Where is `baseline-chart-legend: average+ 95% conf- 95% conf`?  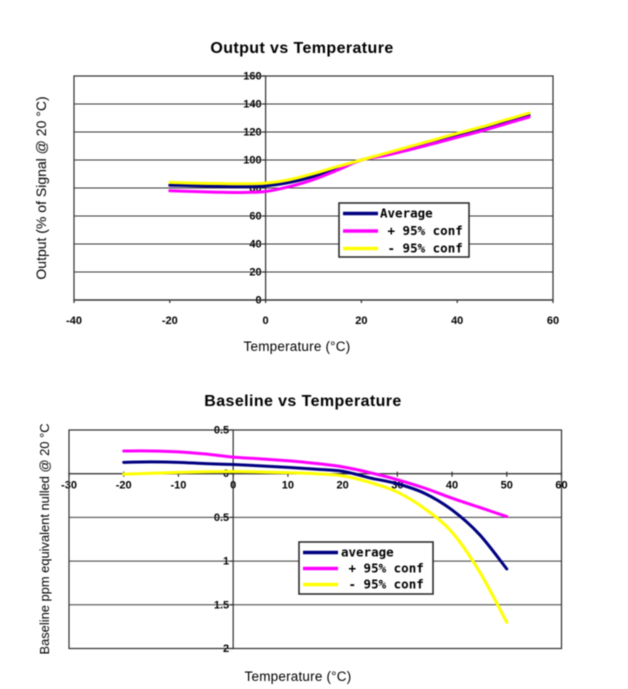
baseline-chart-legend: average+ 95% conf- 95% conf is located at coordinates (366, 568).